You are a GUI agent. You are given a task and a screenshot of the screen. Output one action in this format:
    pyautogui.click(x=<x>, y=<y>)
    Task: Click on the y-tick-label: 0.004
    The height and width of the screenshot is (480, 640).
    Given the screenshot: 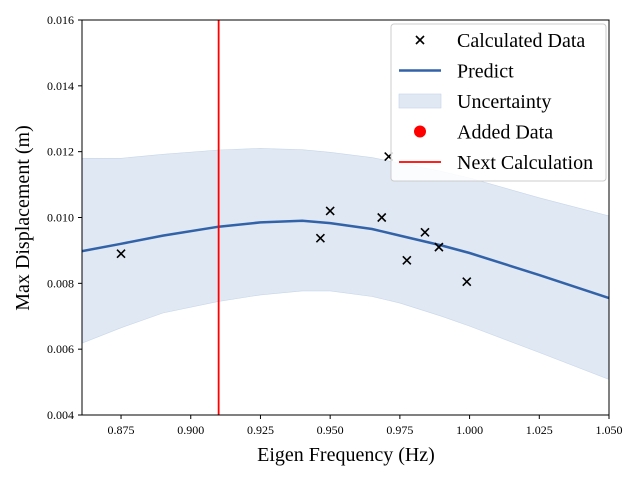 What is the action you would take?
    pyautogui.click(x=60, y=415)
    